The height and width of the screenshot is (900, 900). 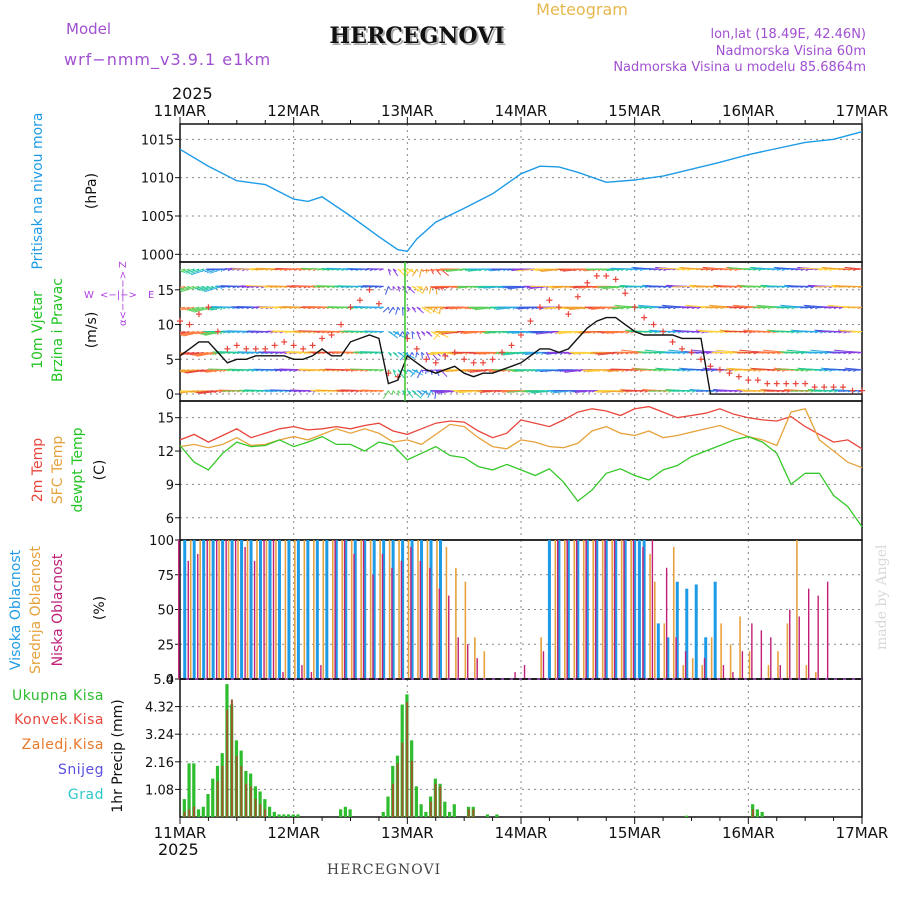 I want to click on pressure-ytick-label: 1015, so click(x=157, y=140).